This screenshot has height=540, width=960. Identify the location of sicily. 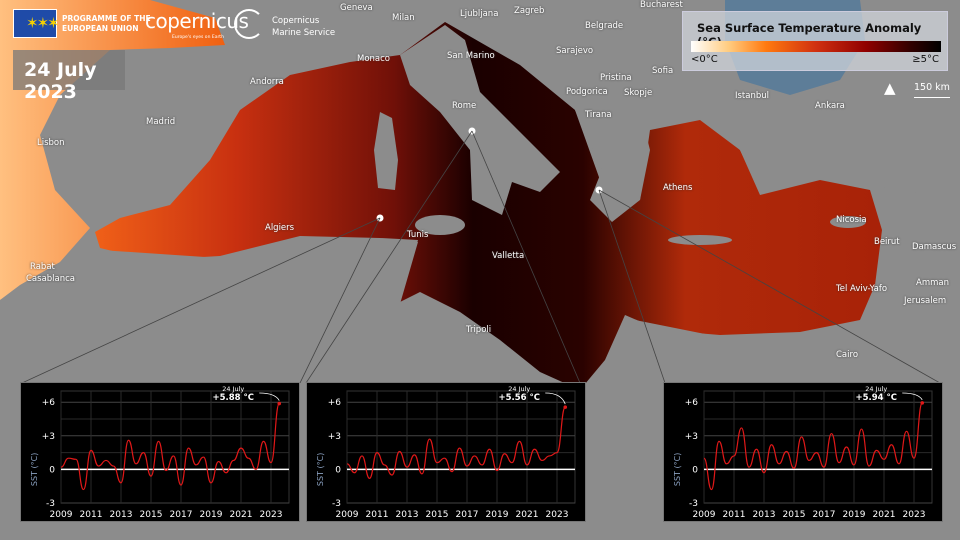
(440, 225).